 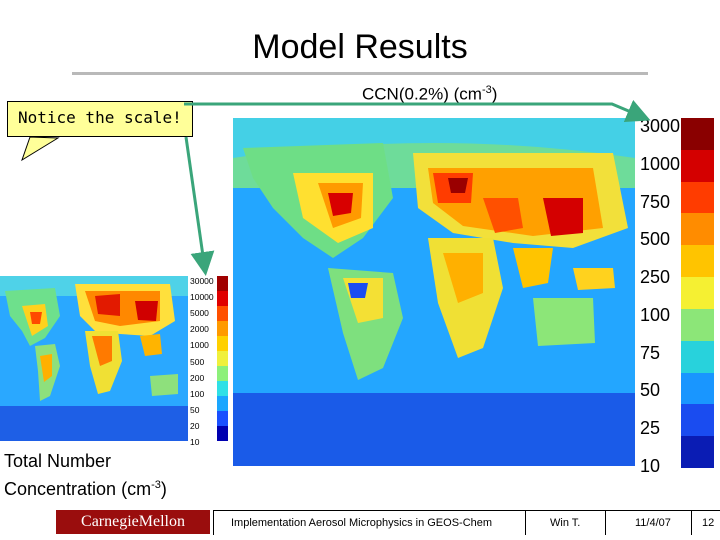 What do you see at coordinates (360, 73) in the screenshot?
I see `title-divider` at bounding box center [360, 73].